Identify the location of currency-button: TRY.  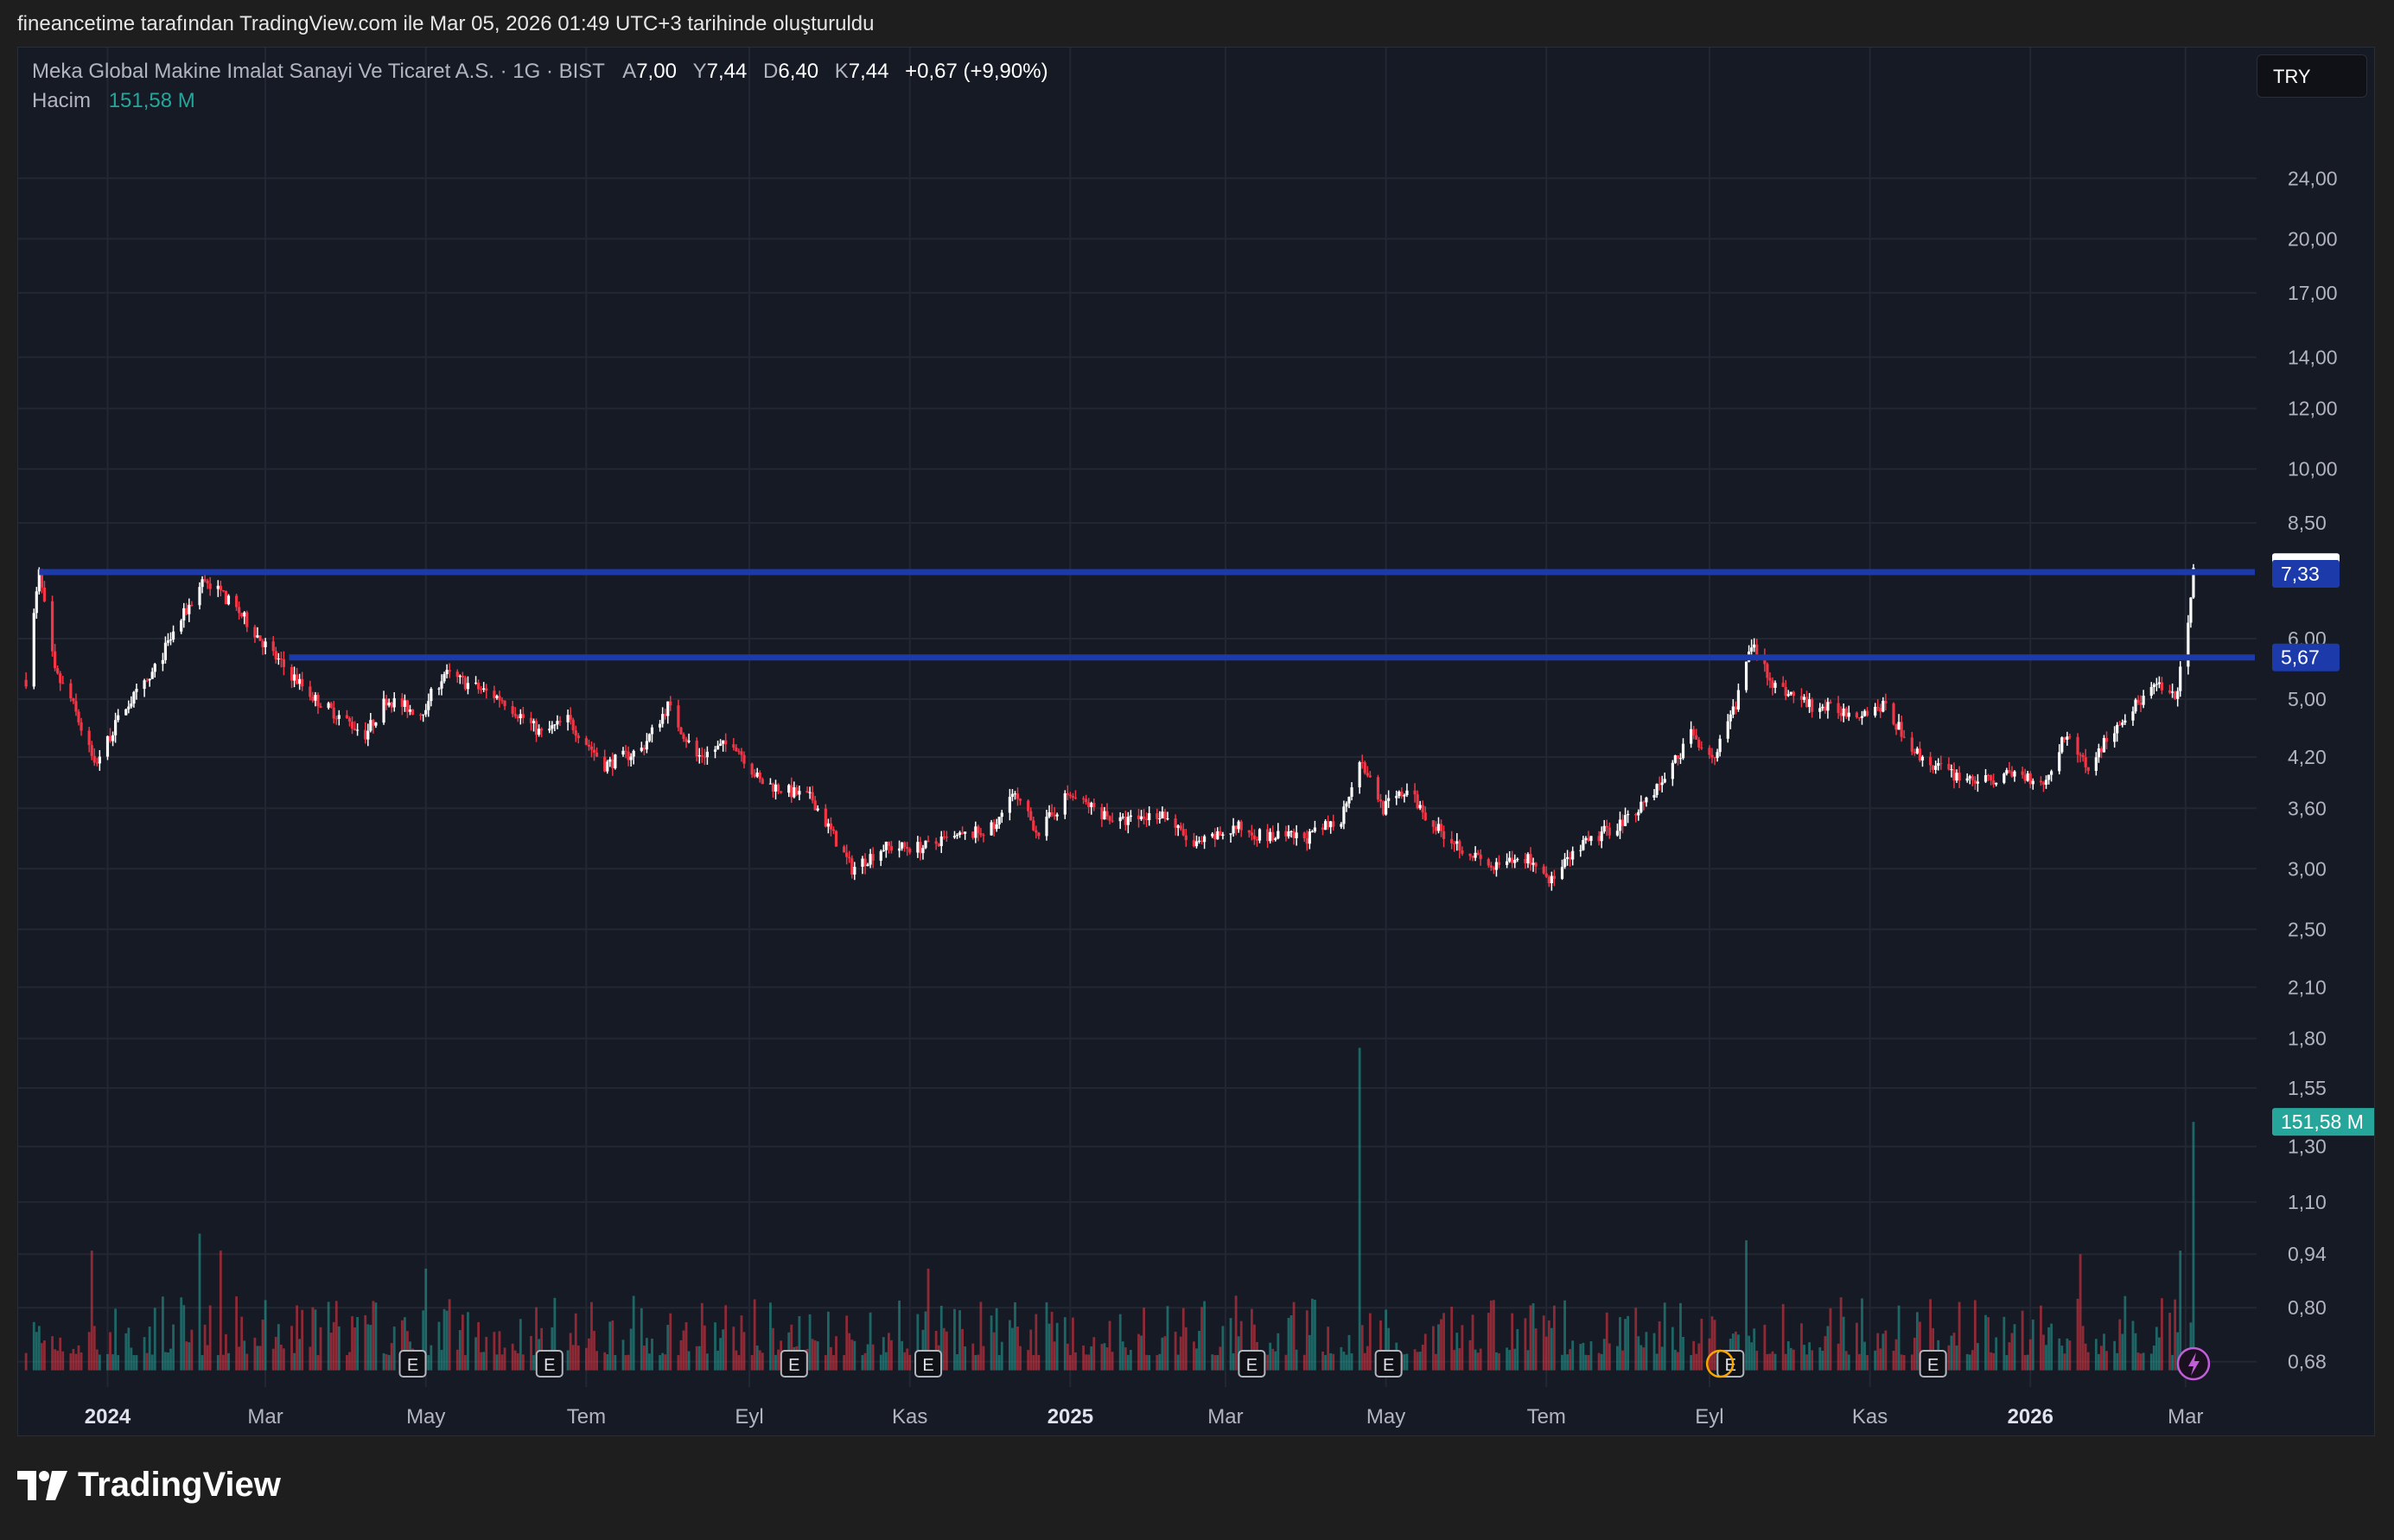
(2312, 76).